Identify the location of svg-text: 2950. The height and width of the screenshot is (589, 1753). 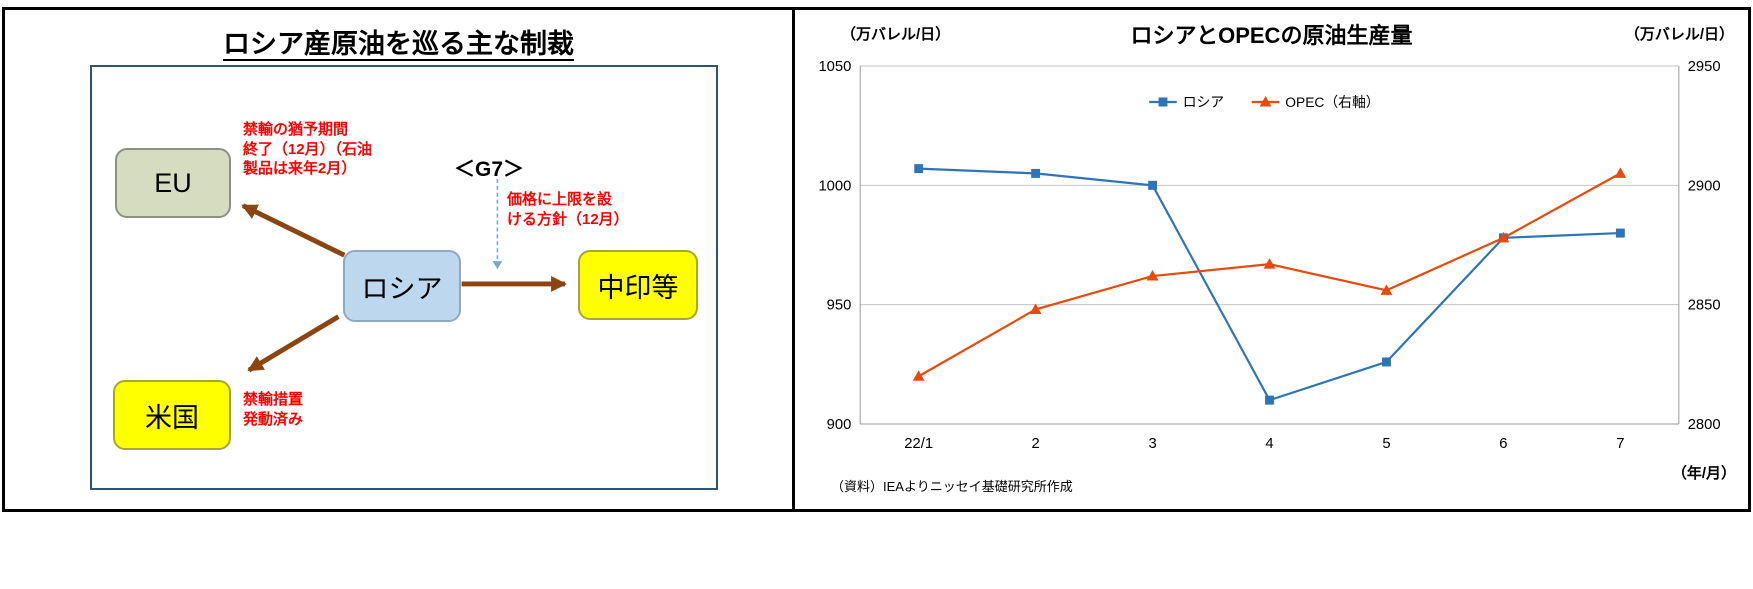
(1704, 67).